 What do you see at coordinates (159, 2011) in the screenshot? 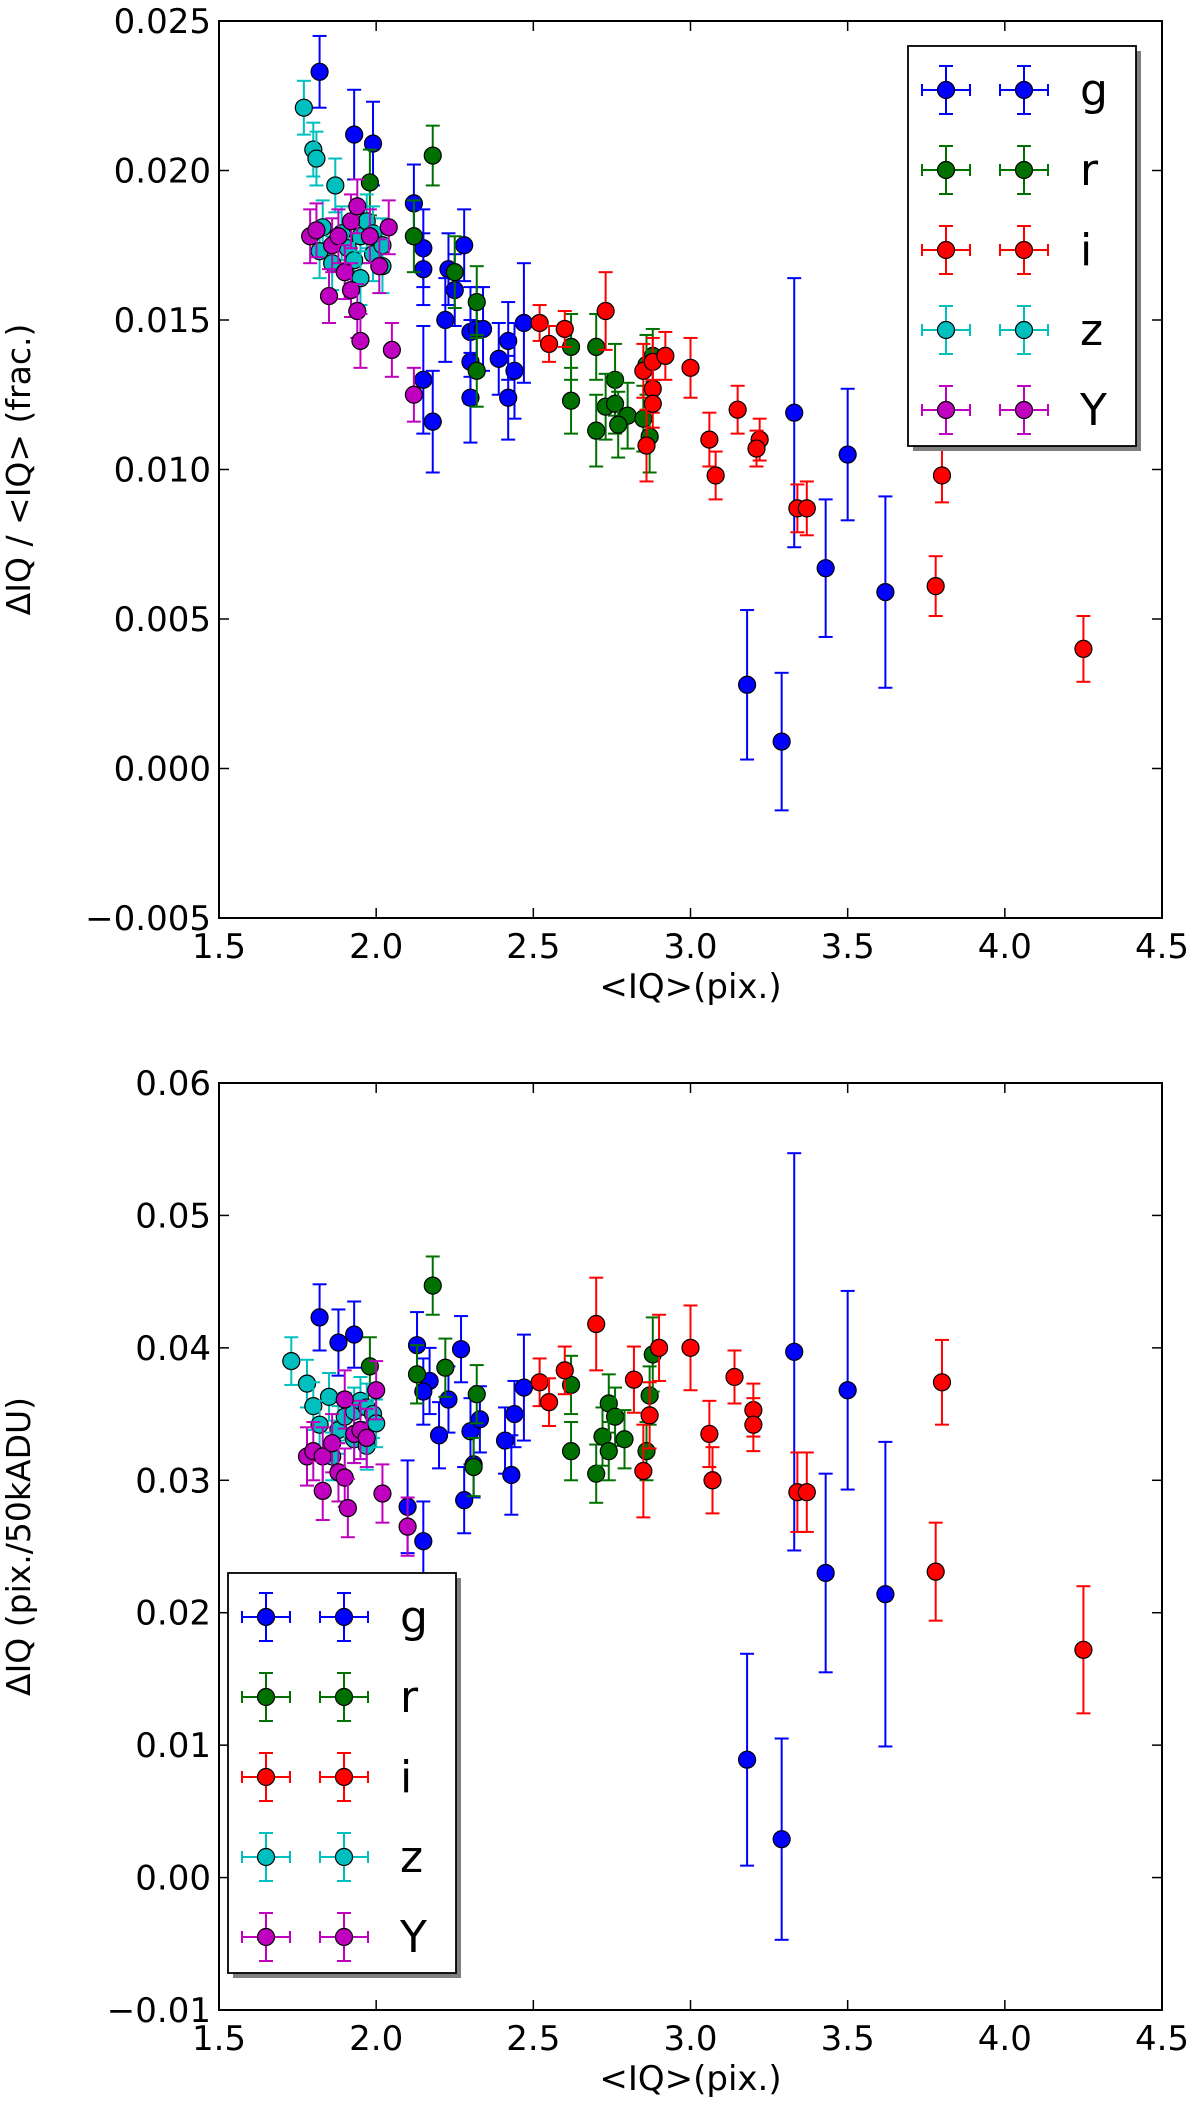
I see `y-tick-label-0: −0.01` at bounding box center [159, 2011].